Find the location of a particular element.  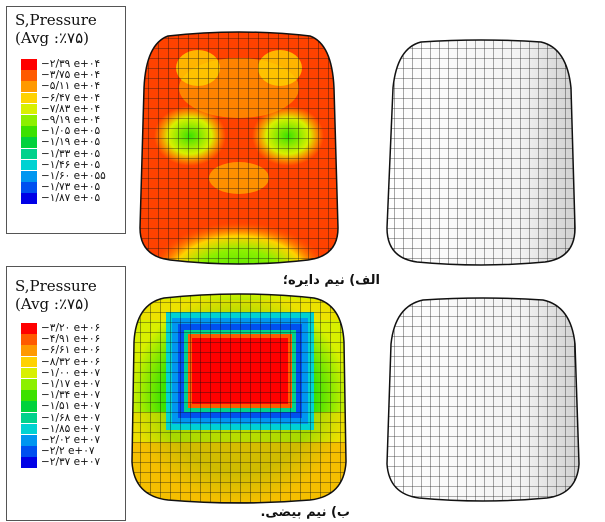

legend-label: −۱/۶۰ e+۰۵۵ is located at coordinates (73, 176).